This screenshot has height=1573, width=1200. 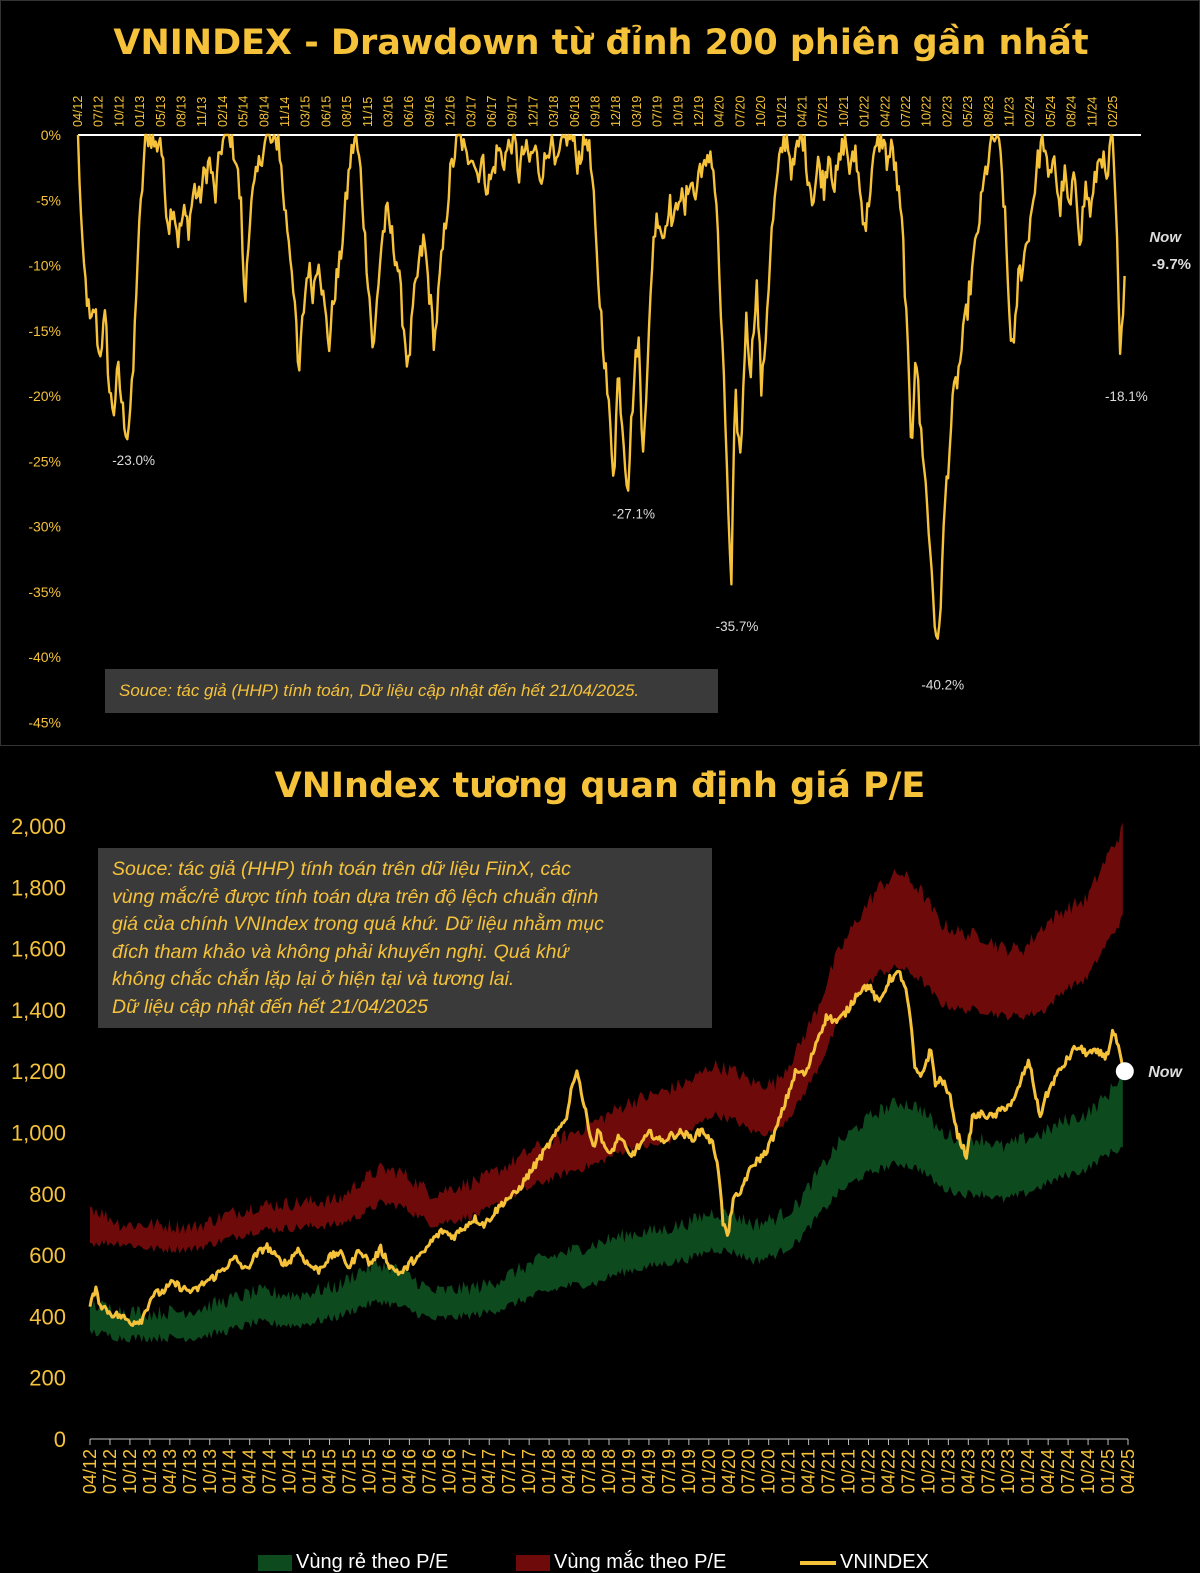 I want to click on y-tick-label: 2,000, so click(x=38, y=826).